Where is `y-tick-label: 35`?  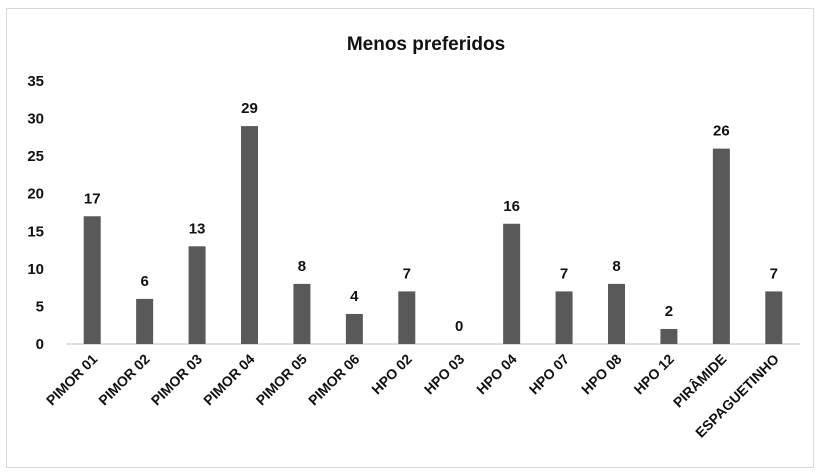 y-tick-label: 35 is located at coordinates (35, 81).